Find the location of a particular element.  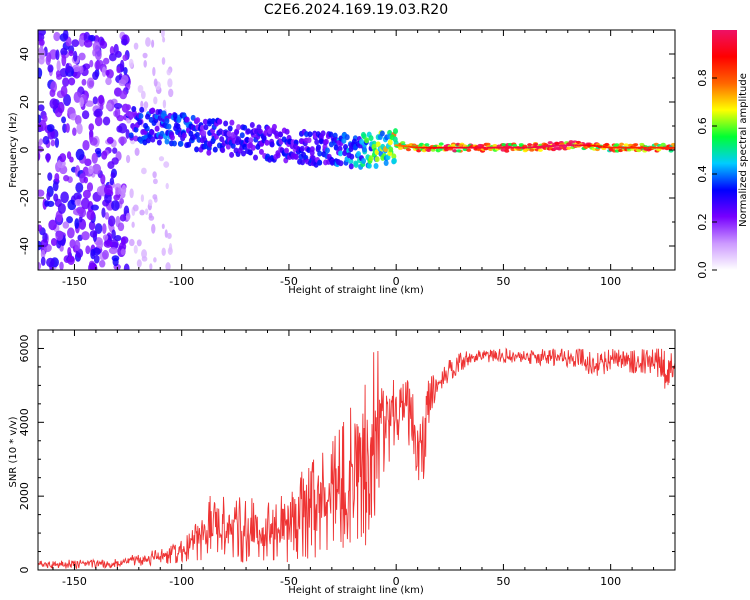

y-tick-label: -40 is located at coordinates (24, 246).